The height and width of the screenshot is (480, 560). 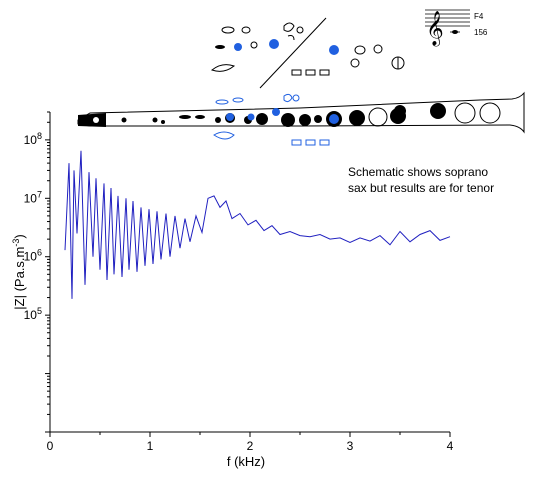 What do you see at coordinates (33, 197) in the screenshot?
I see `y-tick-label: 10⁷` at bounding box center [33, 197].